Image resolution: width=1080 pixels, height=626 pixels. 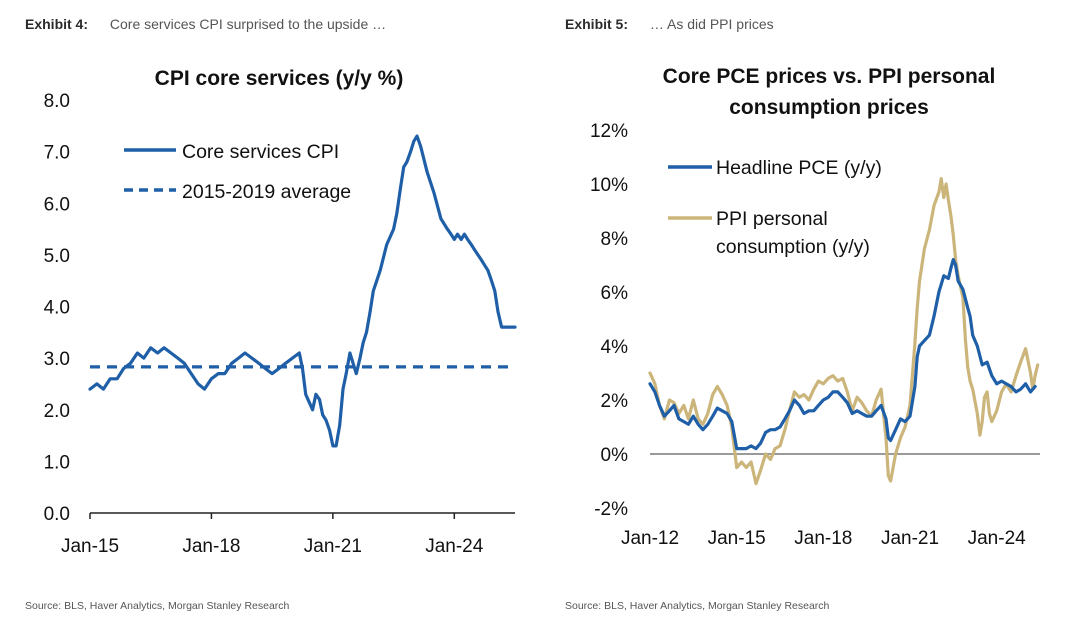 I want to click on y-tick-label: 4.0, so click(x=57, y=308).